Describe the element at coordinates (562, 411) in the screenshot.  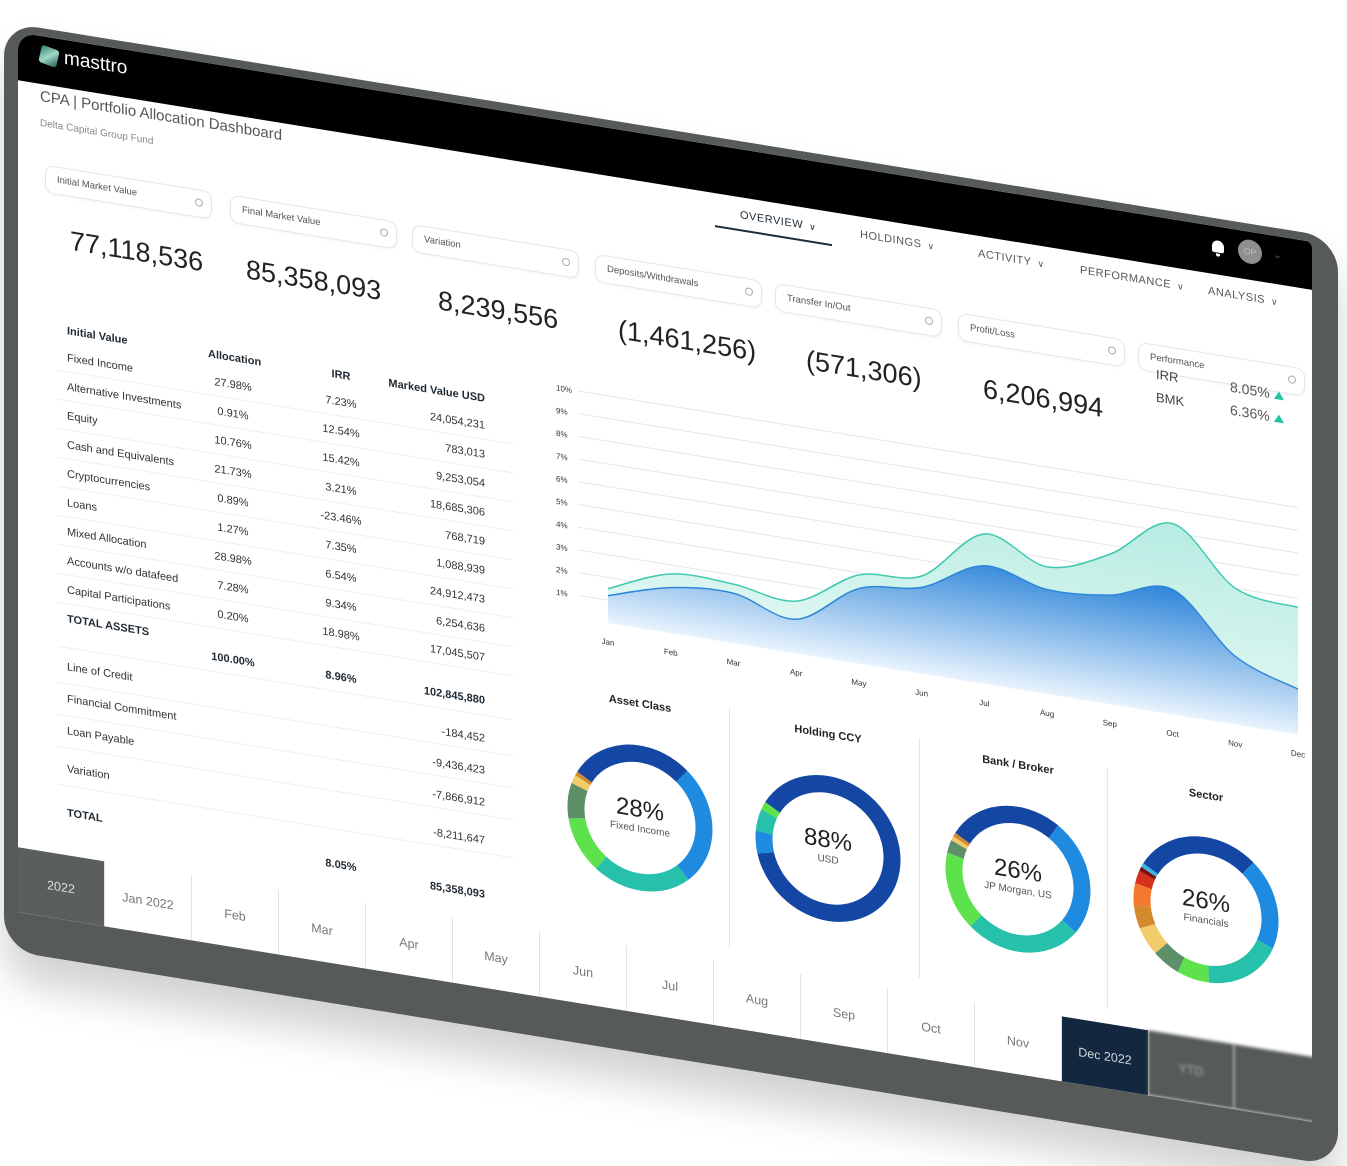
I see `y-tick-label: 9%` at that location.